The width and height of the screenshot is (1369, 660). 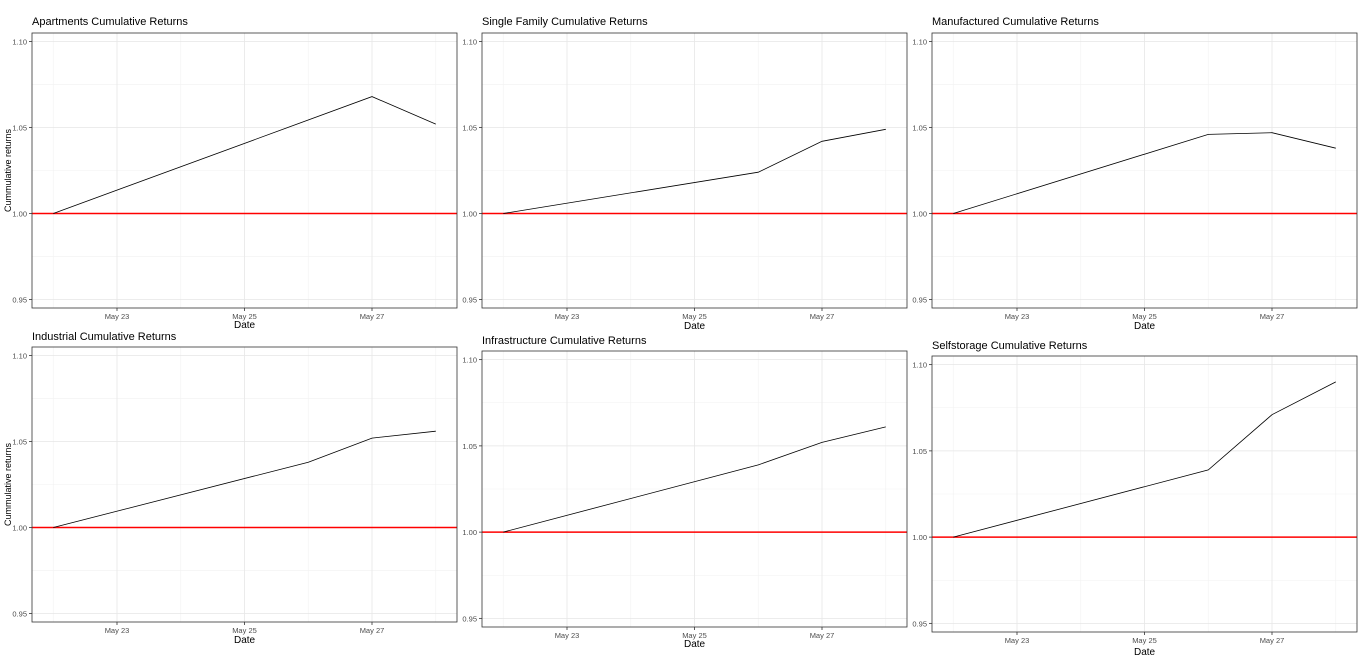 What do you see at coordinates (565, 22) in the screenshot?
I see `chart-title: Single Family Cumulative Returns` at bounding box center [565, 22].